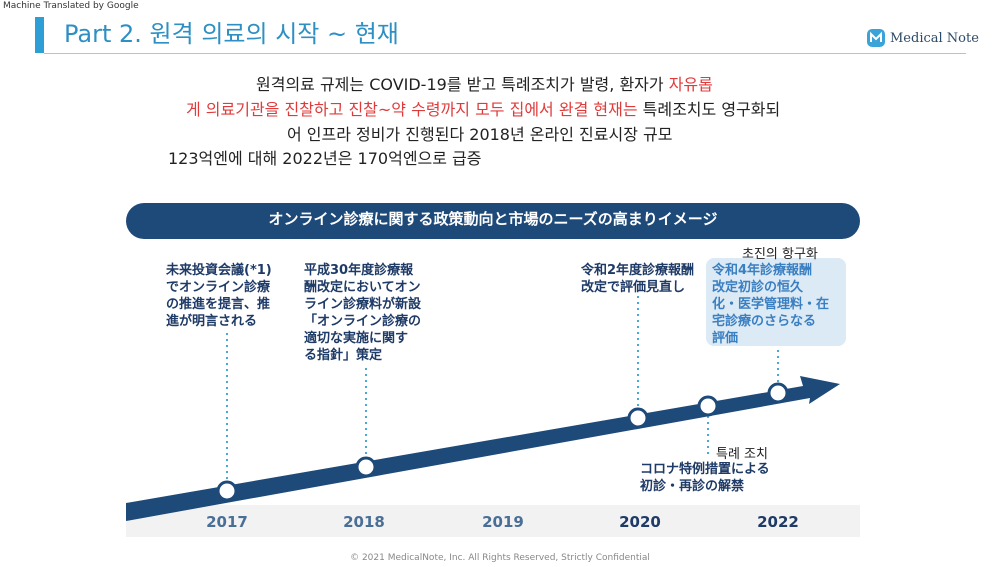 Image resolution: width=1000 pixels, height=567 pixels. Describe the element at coordinates (480, 134) in the screenshot. I see `body-line-3: 어 인프라 정비가 진행된다 2018년 온라인 진료시장 규모` at that location.